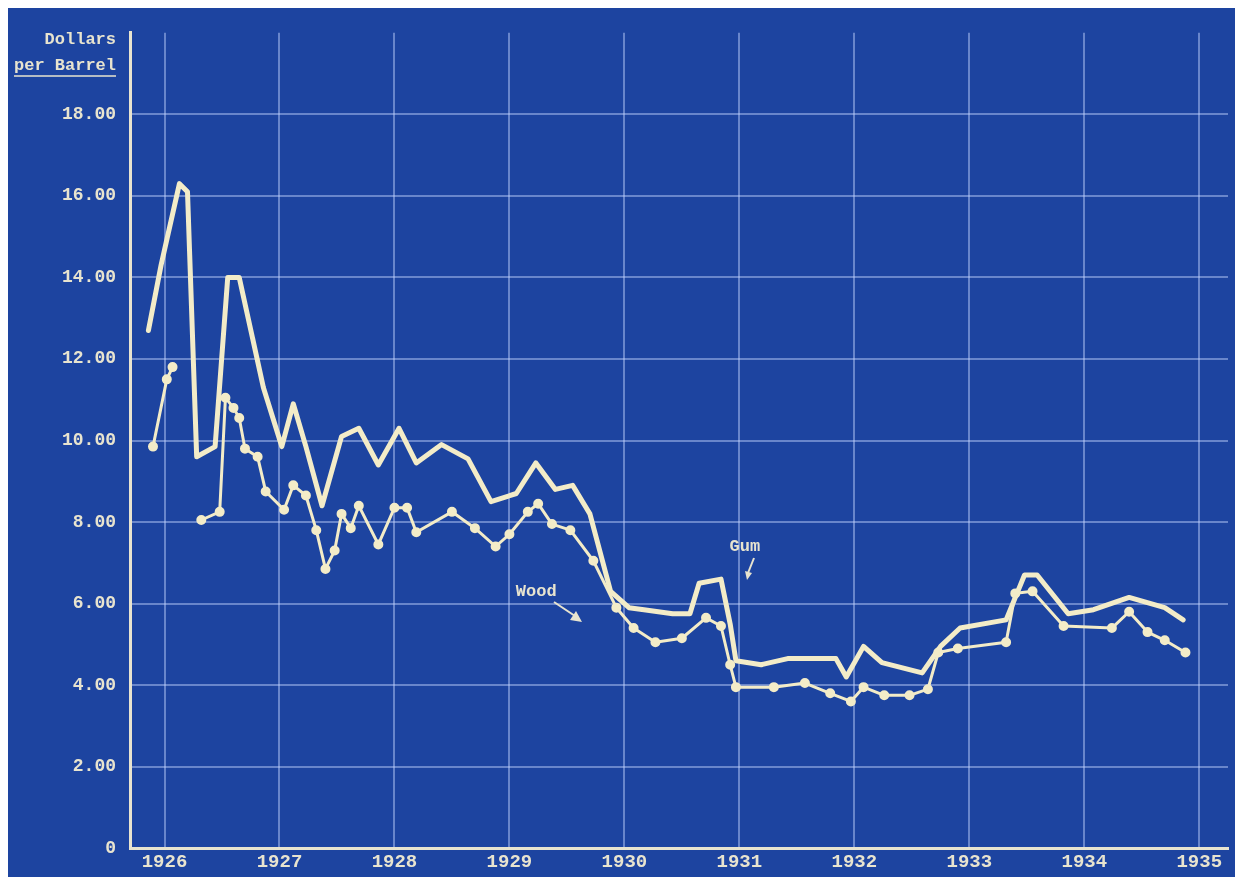  Describe the element at coordinates (164, 862) in the screenshot. I see `x-tick-label: 1926` at that location.